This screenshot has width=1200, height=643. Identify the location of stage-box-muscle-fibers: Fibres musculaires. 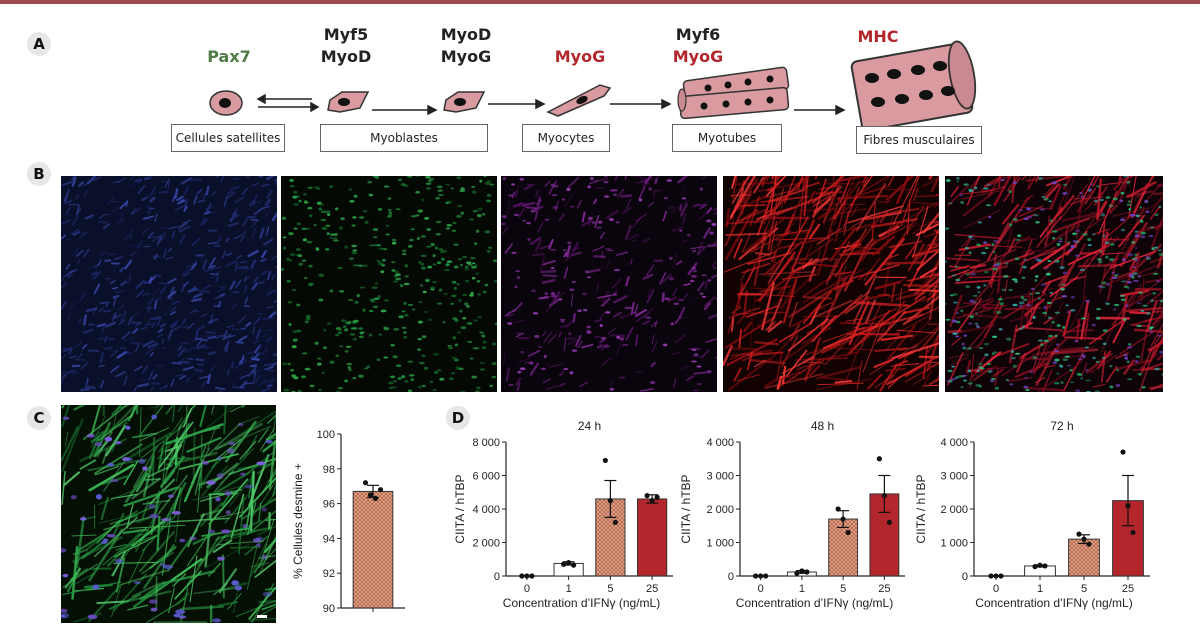
(919, 140).